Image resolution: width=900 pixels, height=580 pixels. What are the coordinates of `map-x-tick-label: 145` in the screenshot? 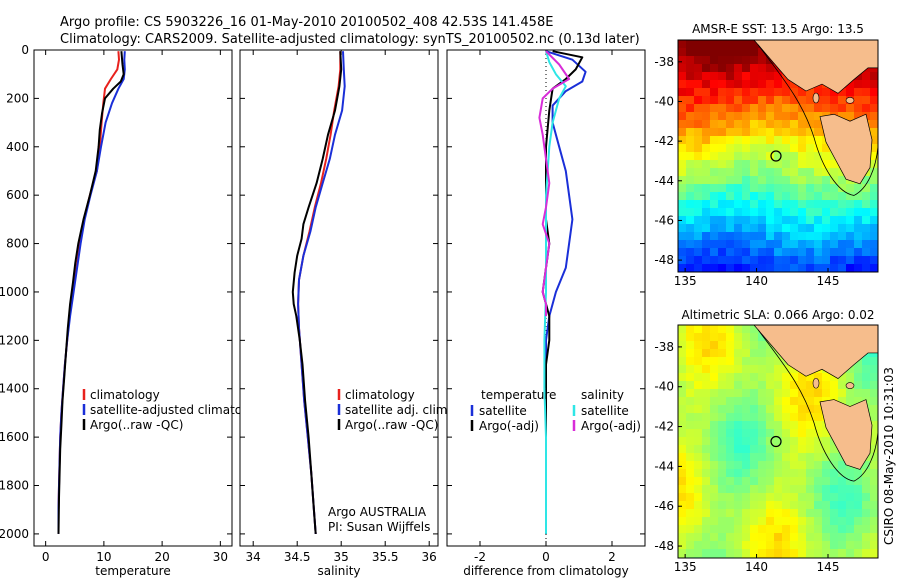 It's located at (828, 567).